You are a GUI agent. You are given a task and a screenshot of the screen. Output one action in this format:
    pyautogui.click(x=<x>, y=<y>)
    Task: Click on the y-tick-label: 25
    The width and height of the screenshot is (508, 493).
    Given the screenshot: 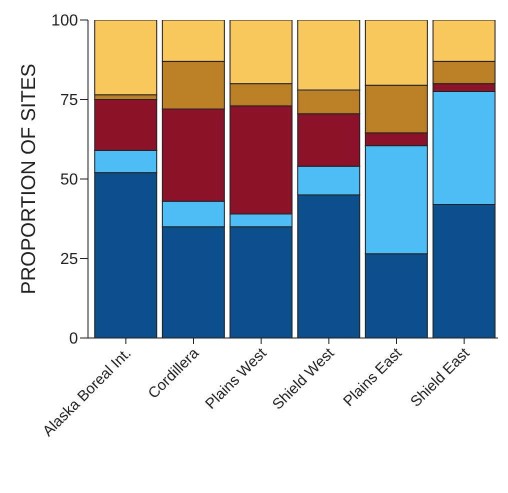 What is the action you would take?
    pyautogui.click(x=69, y=259)
    